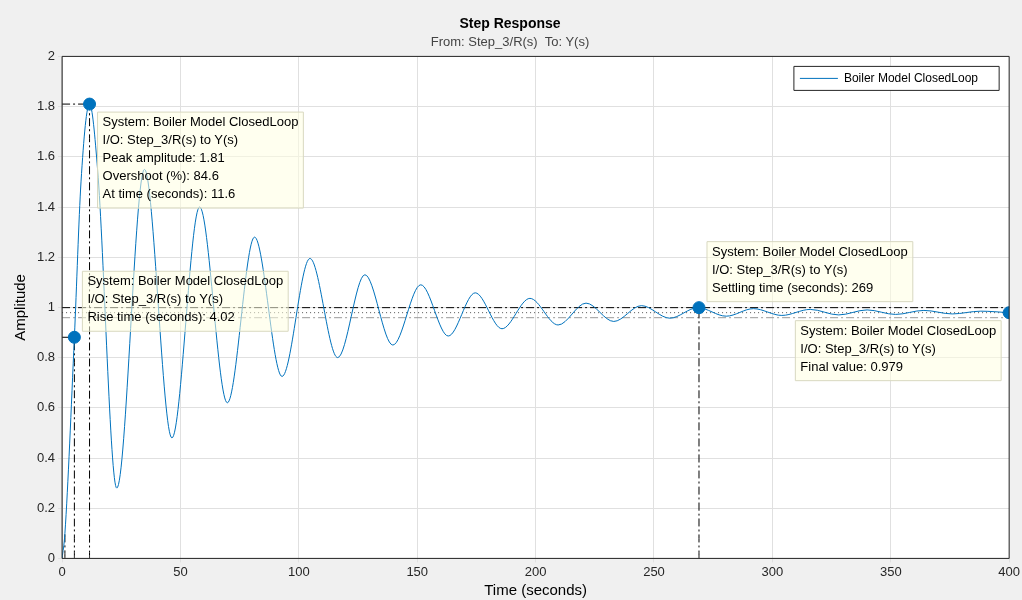 The height and width of the screenshot is (600, 1022). What do you see at coordinates (46, 256) in the screenshot?
I see `y-tick-label: 1.2` at bounding box center [46, 256].